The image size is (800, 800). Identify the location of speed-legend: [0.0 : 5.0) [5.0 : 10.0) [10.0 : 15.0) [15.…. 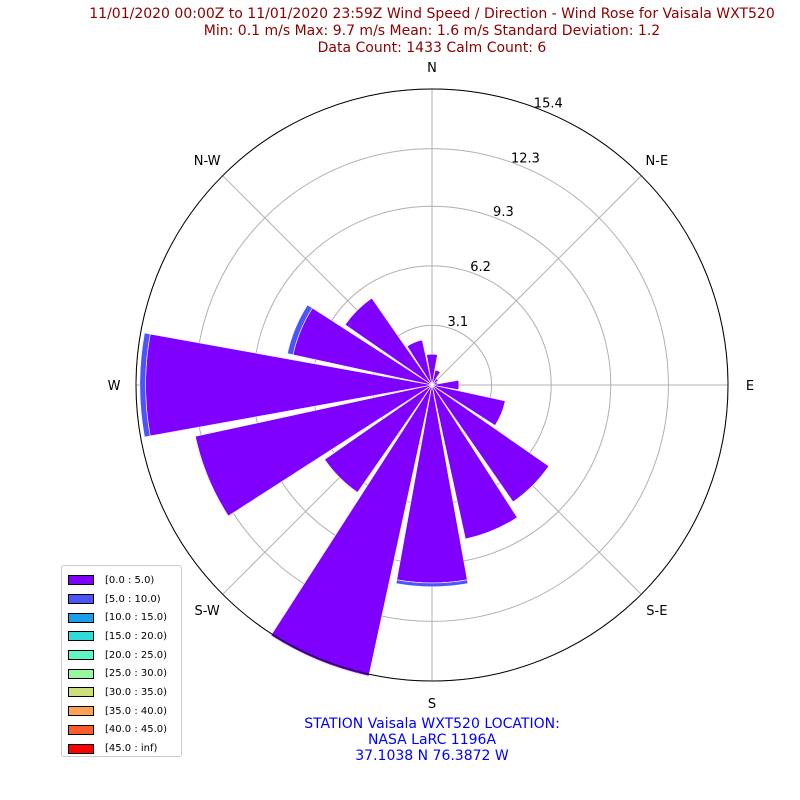
(121, 661).